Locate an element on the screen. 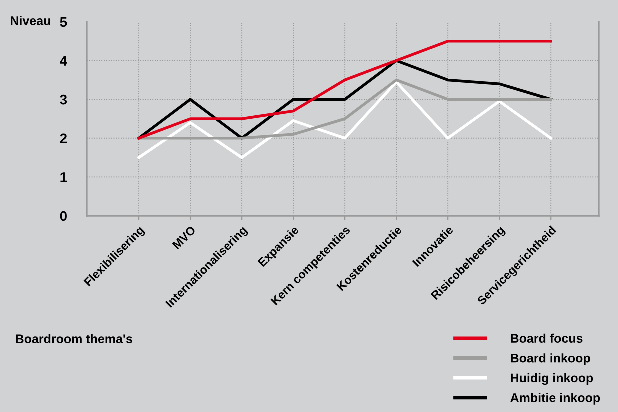  y-tick-label: 2 is located at coordinates (63, 139).